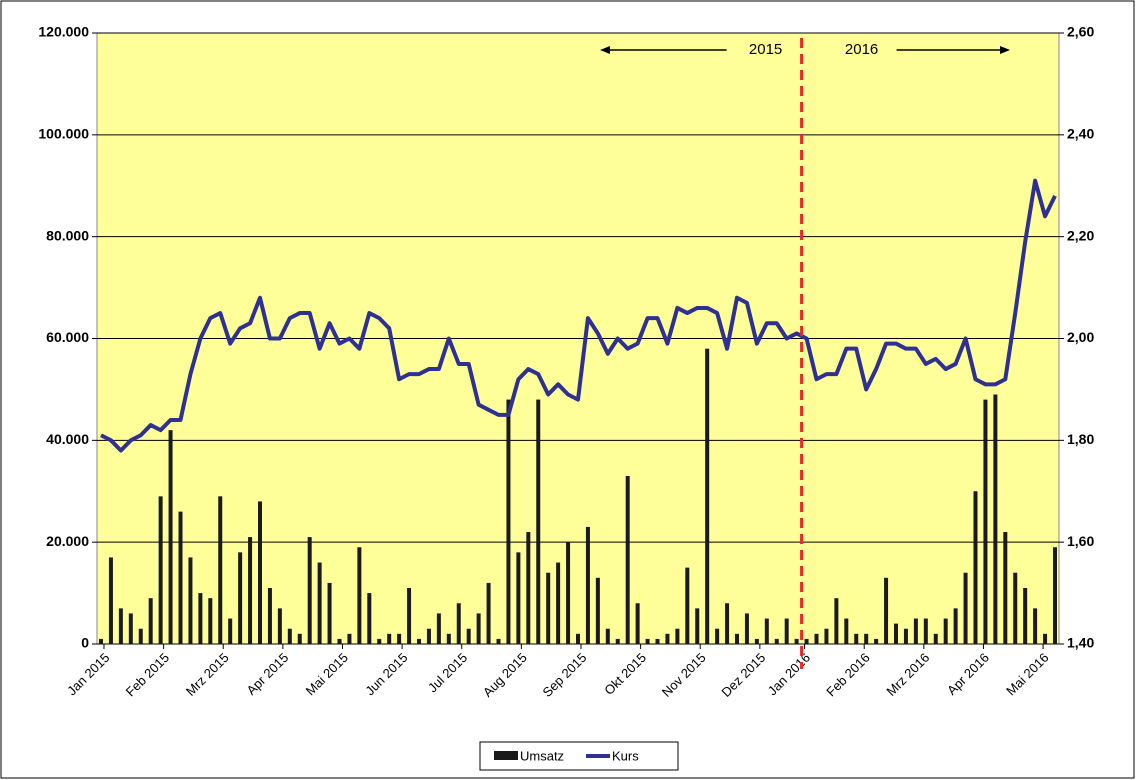 Image resolution: width=1136 pixels, height=780 pixels. What do you see at coordinates (506, 755) in the screenshot?
I see `legend-swatch` at bounding box center [506, 755].